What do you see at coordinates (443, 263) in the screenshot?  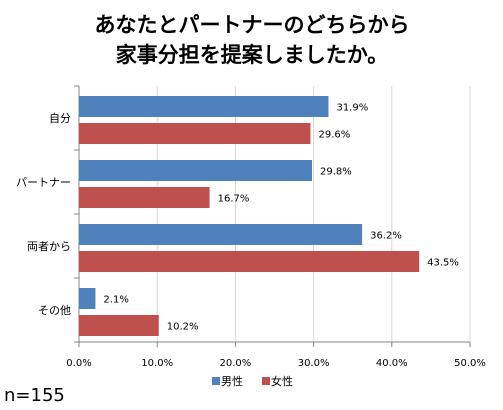 I see `data-label: 43.5%` at bounding box center [443, 263].